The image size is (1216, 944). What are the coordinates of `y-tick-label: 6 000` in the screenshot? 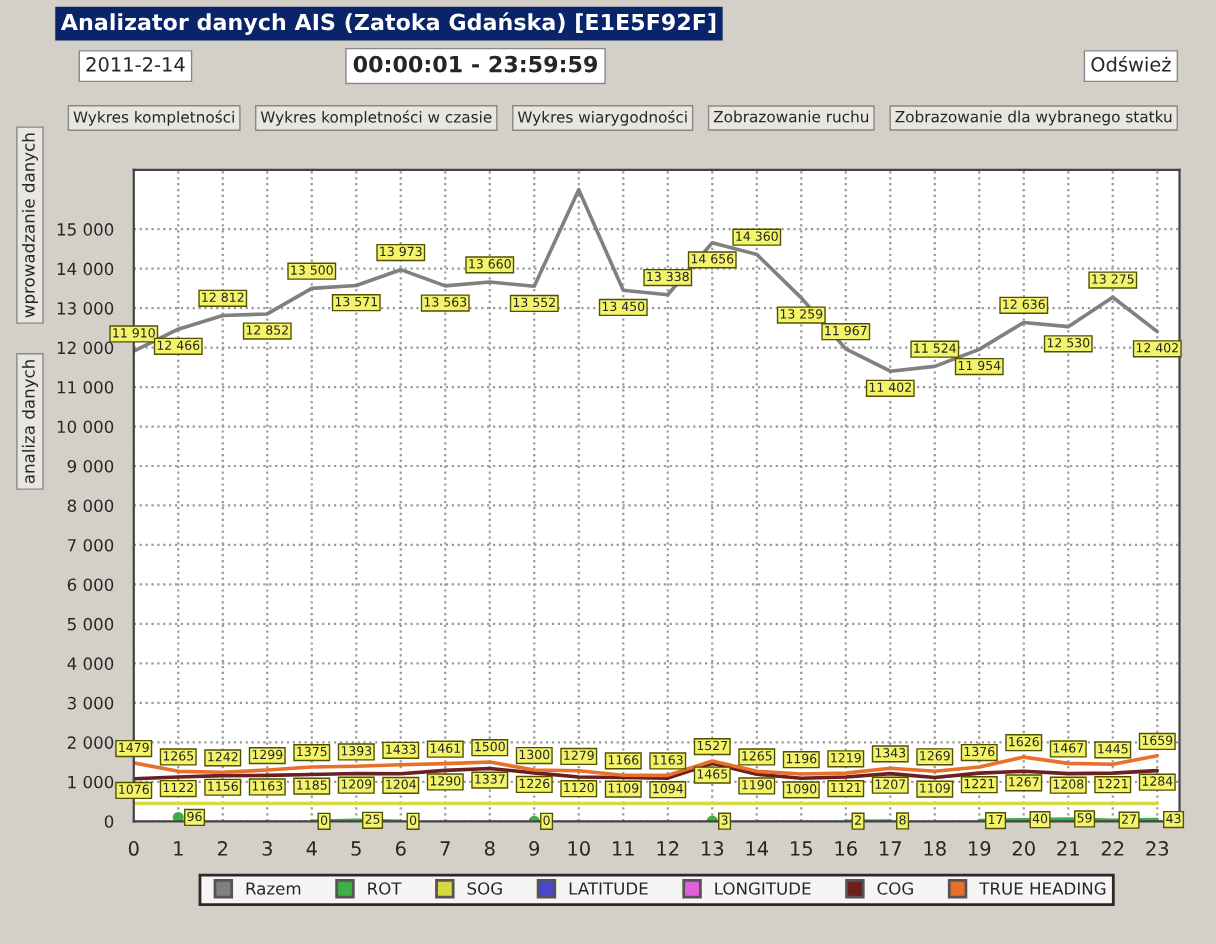 It's located at (90, 584).